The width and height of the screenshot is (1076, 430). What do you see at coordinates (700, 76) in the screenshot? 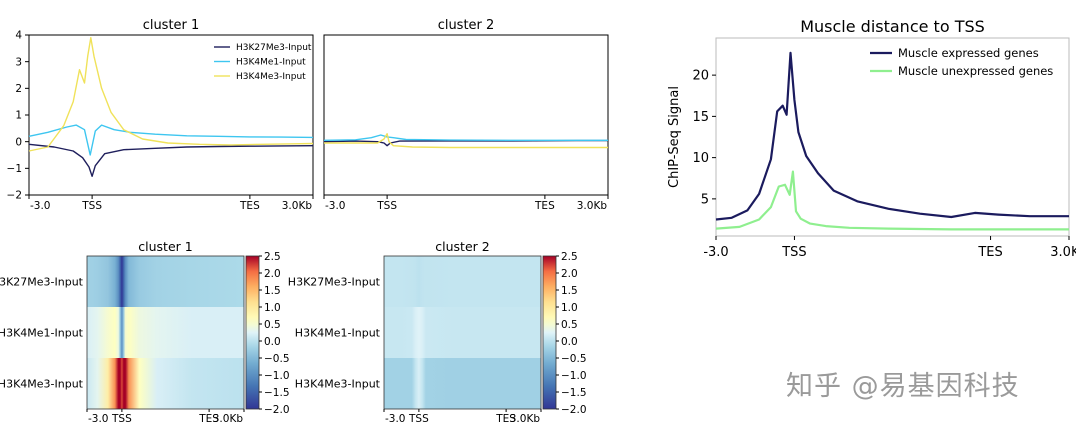
I see `y-tick-label: 20` at bounding box center [700, 76].